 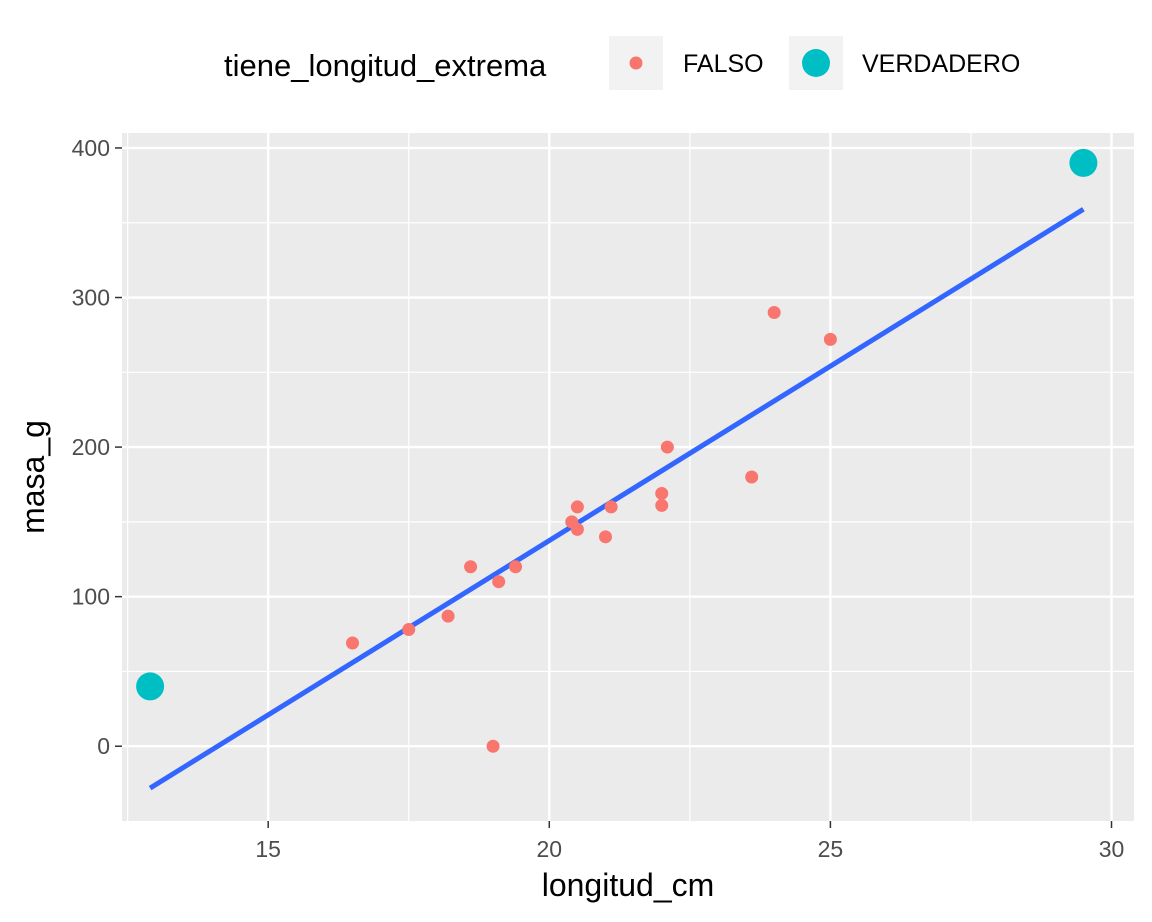 What do you see at coordinates (91, 298) in the screenshot?
I see `y-tick-label: 300` at bounding box center [91, 298].